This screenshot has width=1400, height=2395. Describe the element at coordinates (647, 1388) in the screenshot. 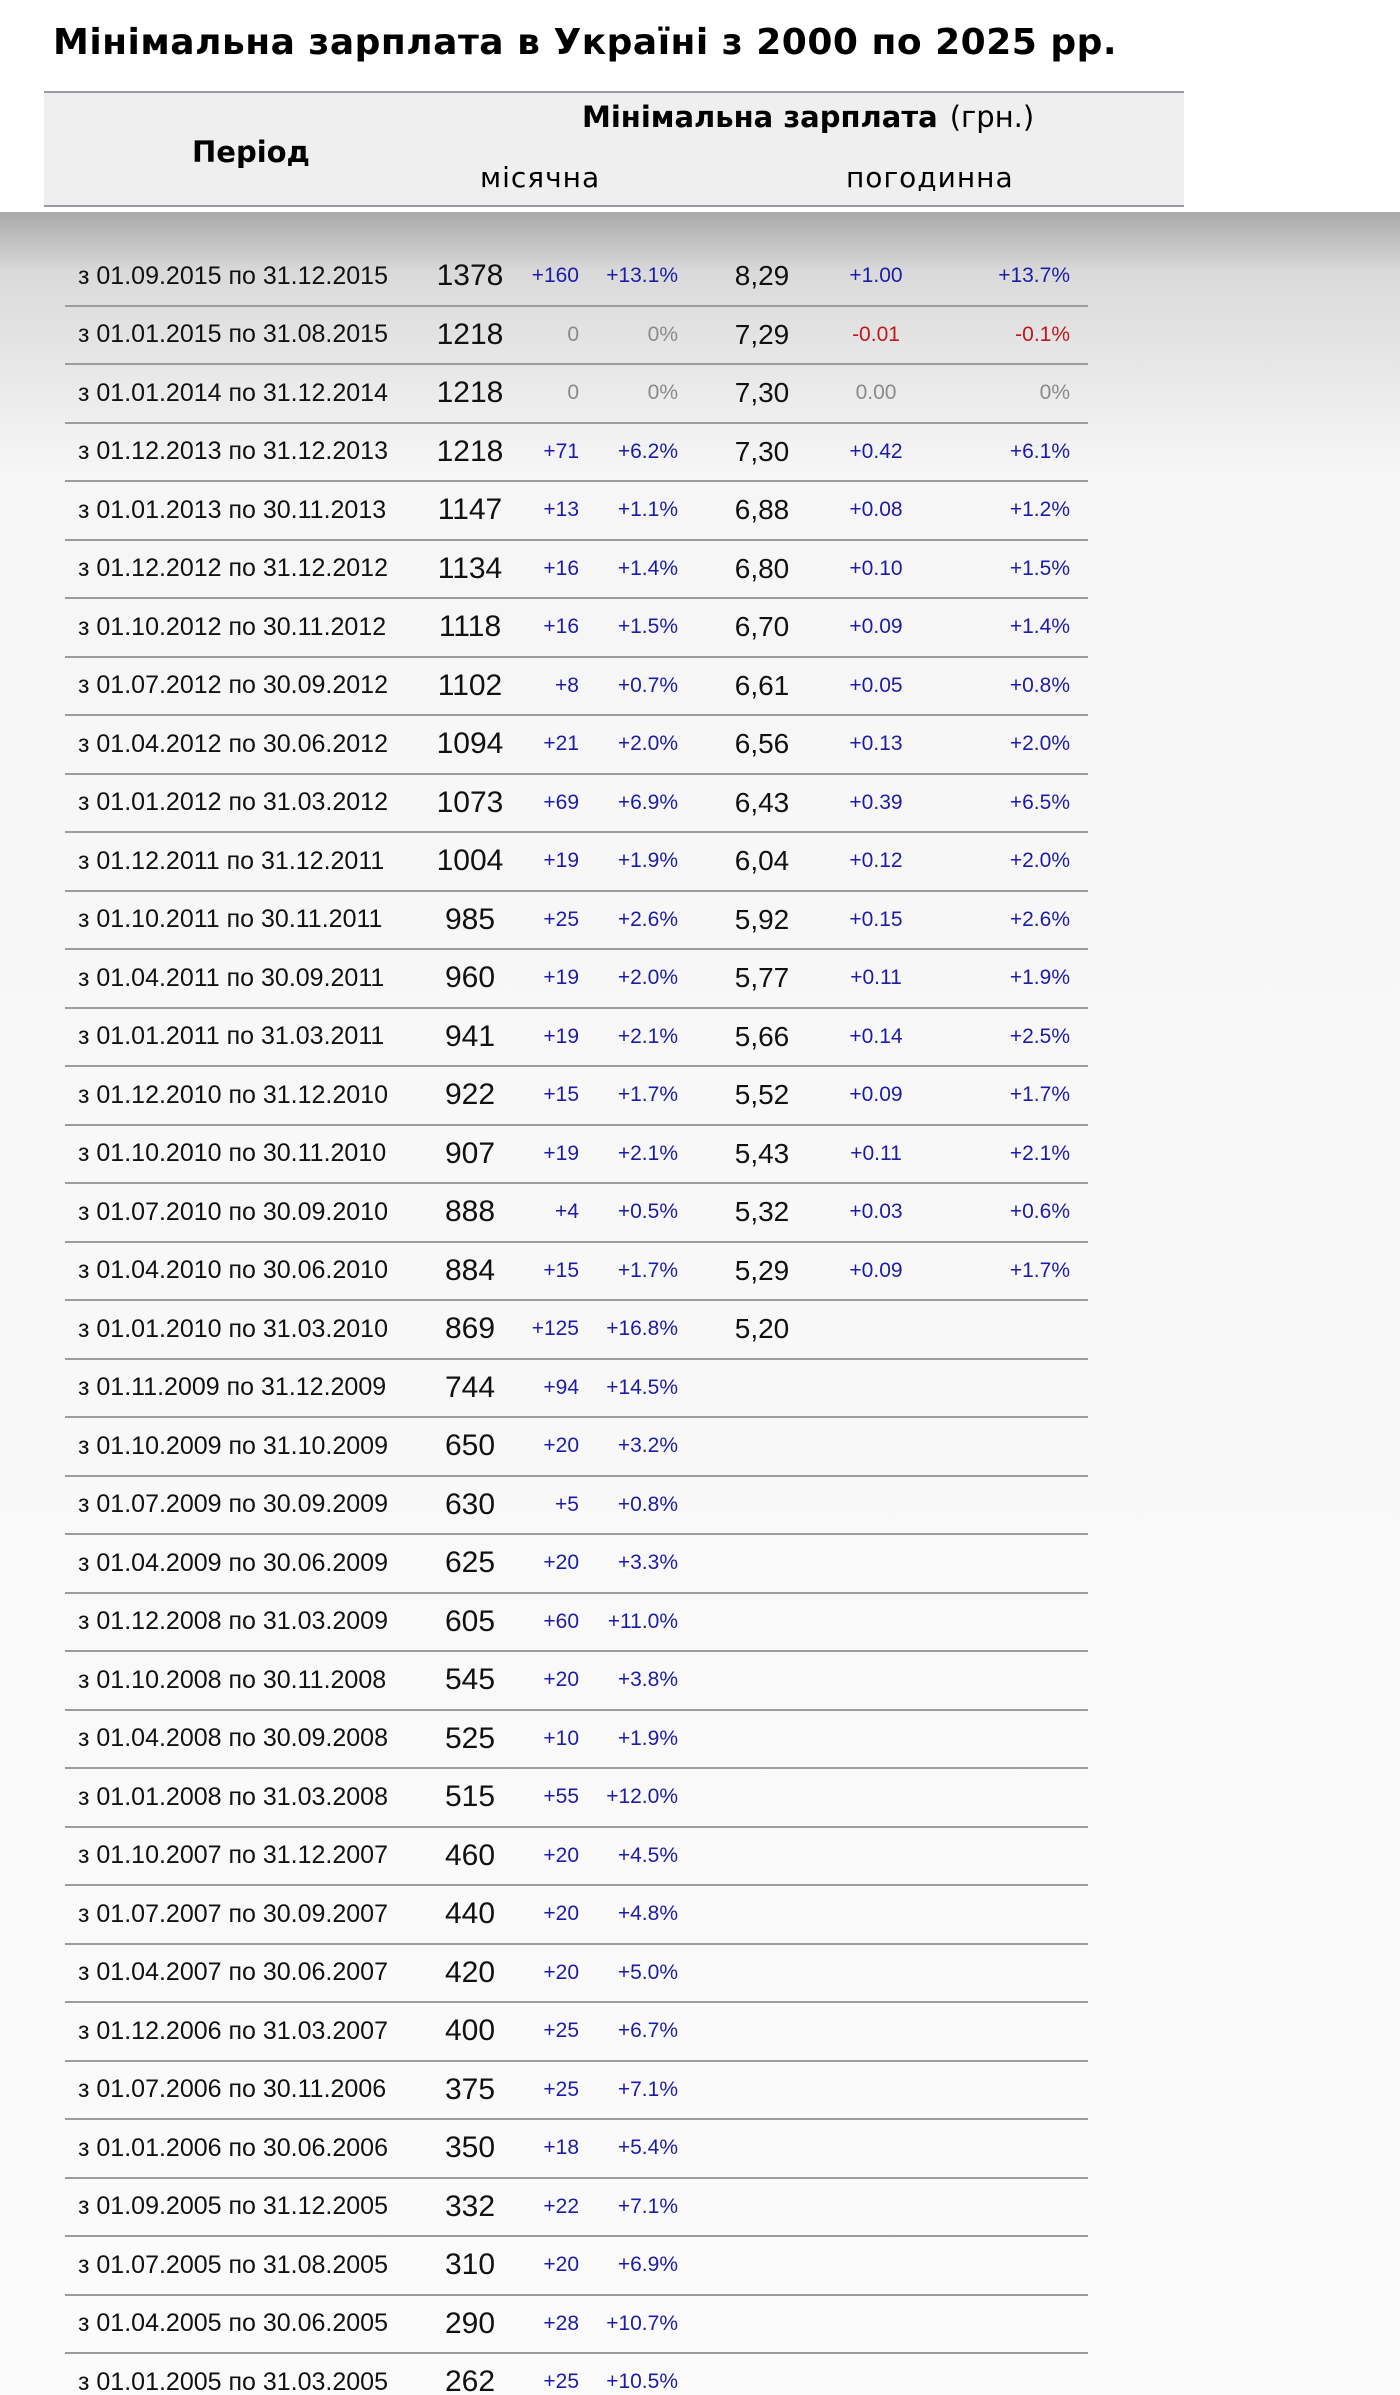

I see `monthly-change-pct-cell: +14.5%` at that location.